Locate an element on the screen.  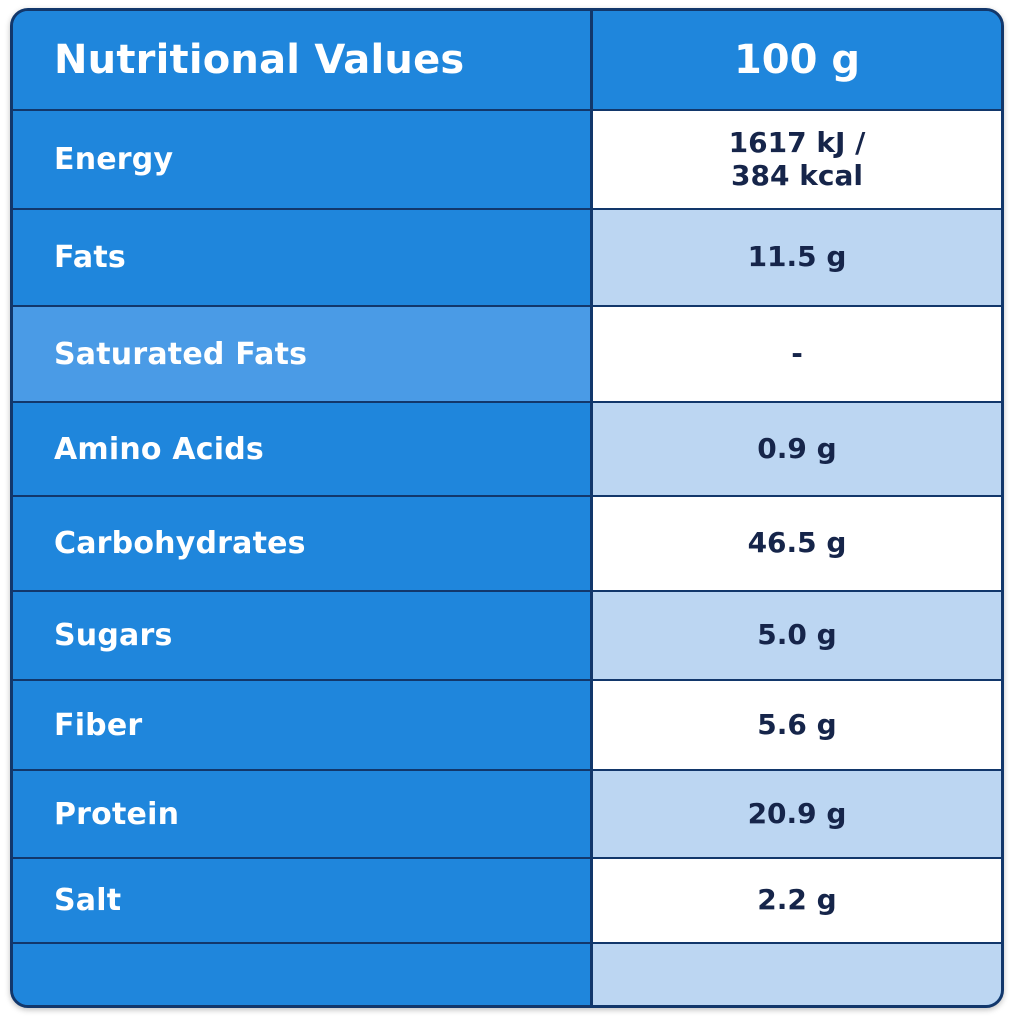
row-value: 2.2 g is located at coordinates (797, 900).